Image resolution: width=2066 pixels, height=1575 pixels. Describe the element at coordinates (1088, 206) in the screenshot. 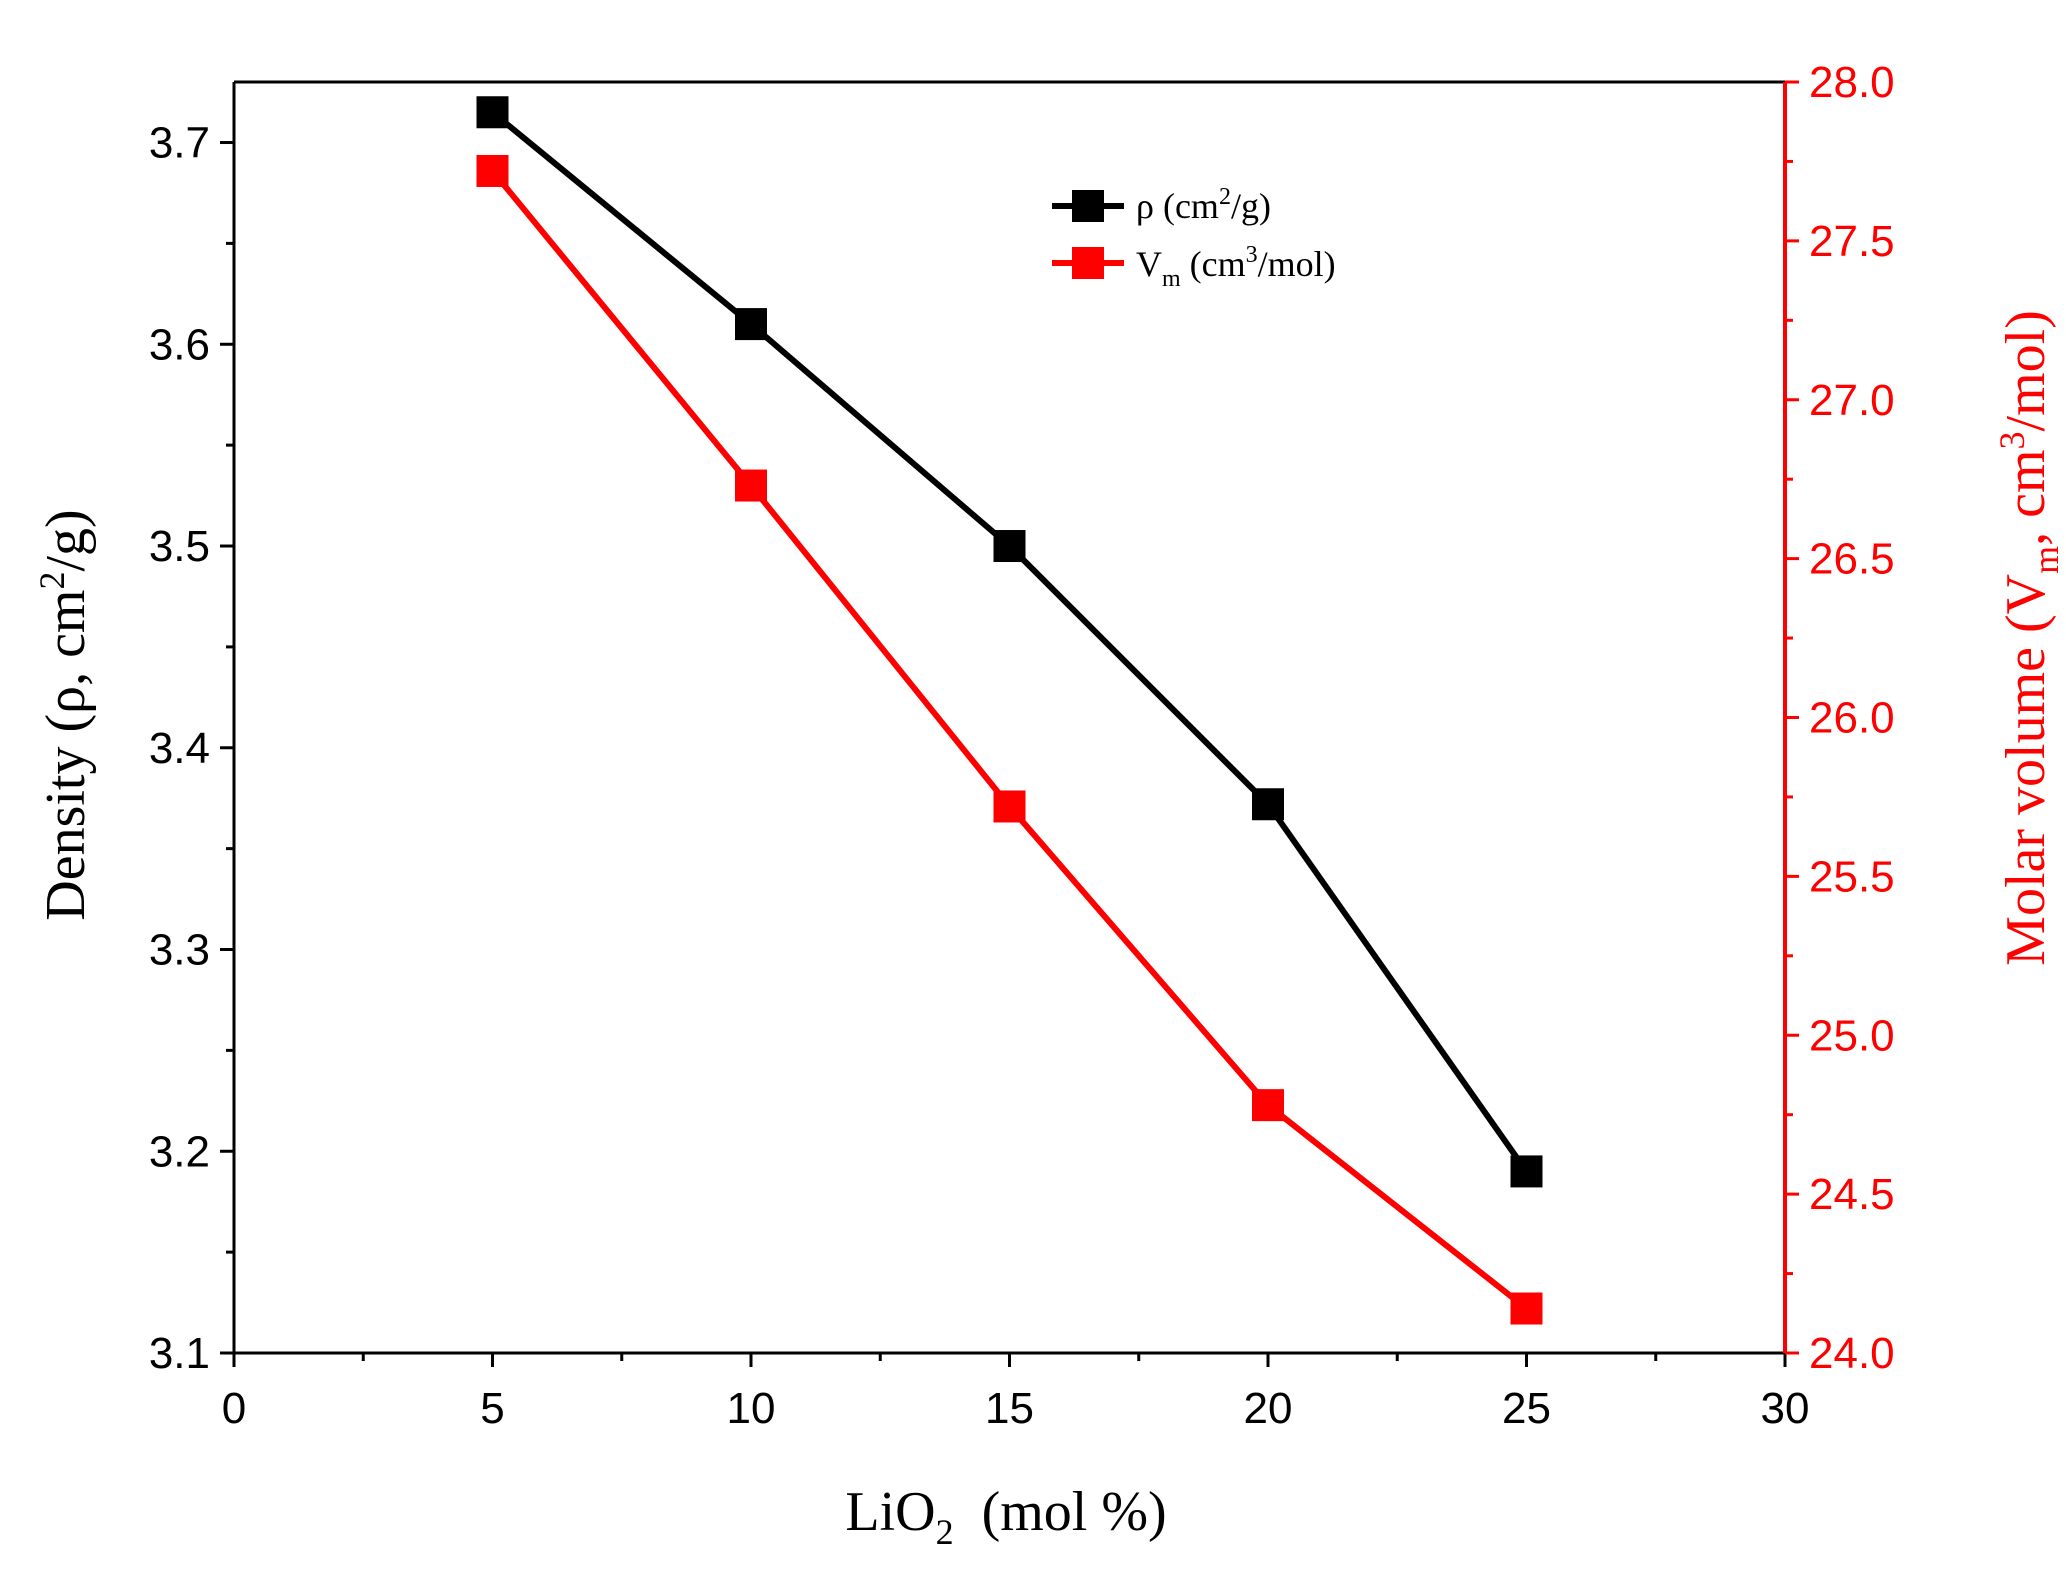

I see `legend-density-marker` at that location.